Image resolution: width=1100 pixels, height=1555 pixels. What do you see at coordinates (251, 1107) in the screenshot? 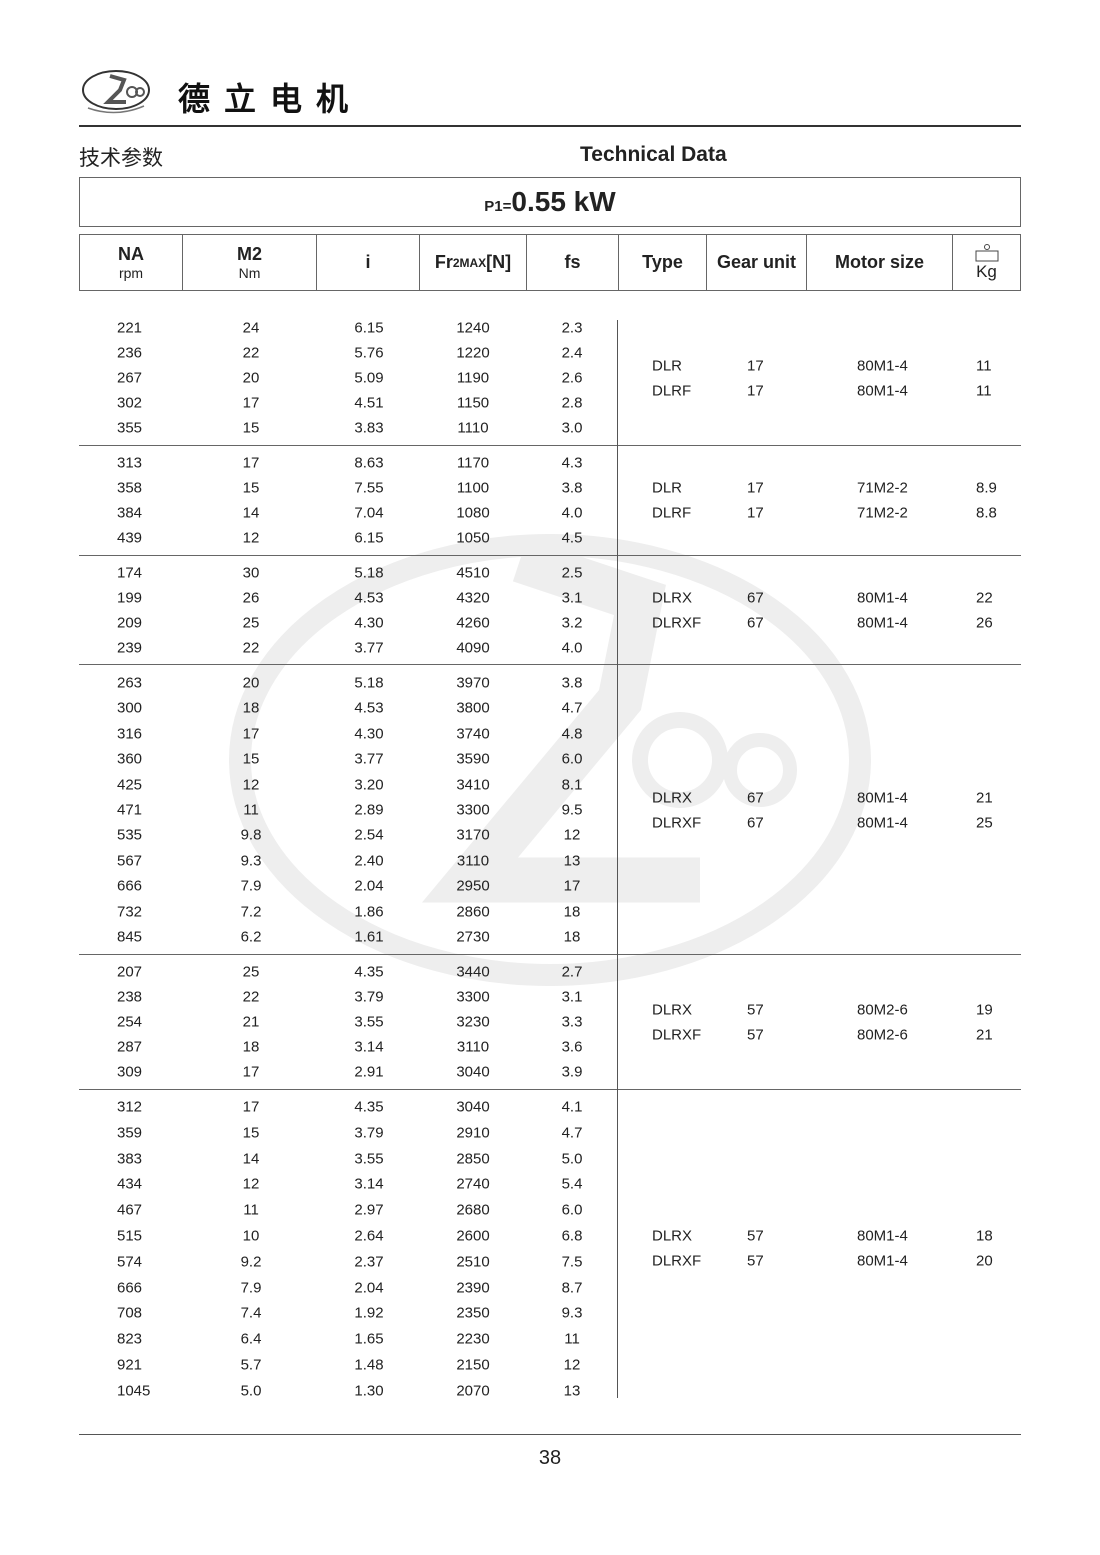
I see `cell-m2: 17` at bounding box center [251, 1107].